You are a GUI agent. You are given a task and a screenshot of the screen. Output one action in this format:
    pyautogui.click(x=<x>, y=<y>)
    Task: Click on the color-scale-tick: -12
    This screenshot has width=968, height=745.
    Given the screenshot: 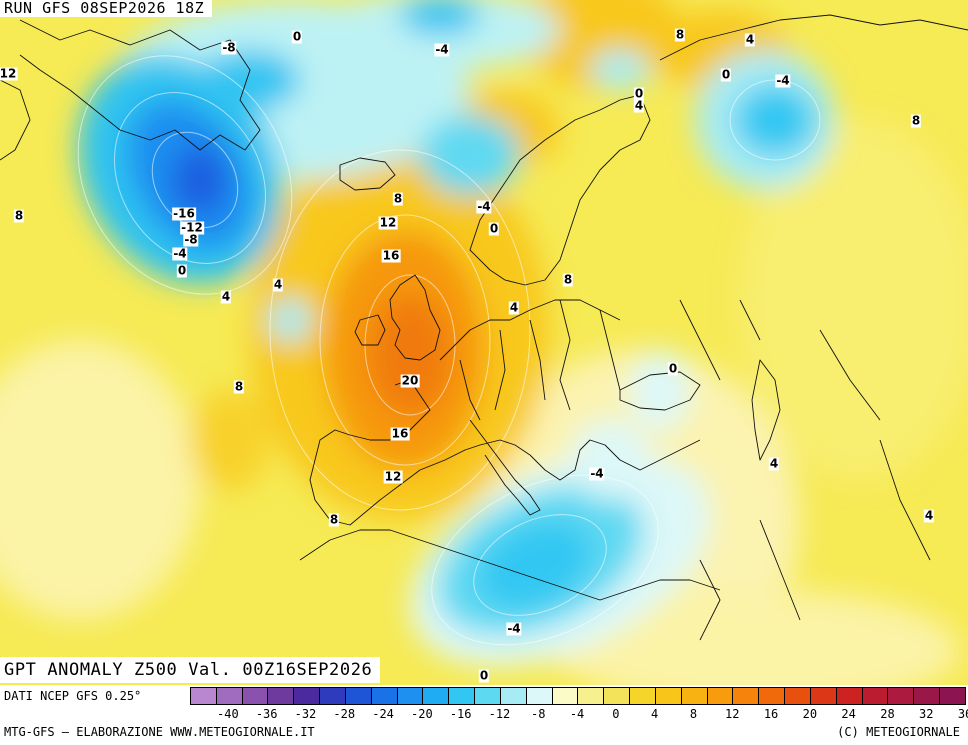 What is the action you would take?
    pyautogui.click(x=499, y=714)
    